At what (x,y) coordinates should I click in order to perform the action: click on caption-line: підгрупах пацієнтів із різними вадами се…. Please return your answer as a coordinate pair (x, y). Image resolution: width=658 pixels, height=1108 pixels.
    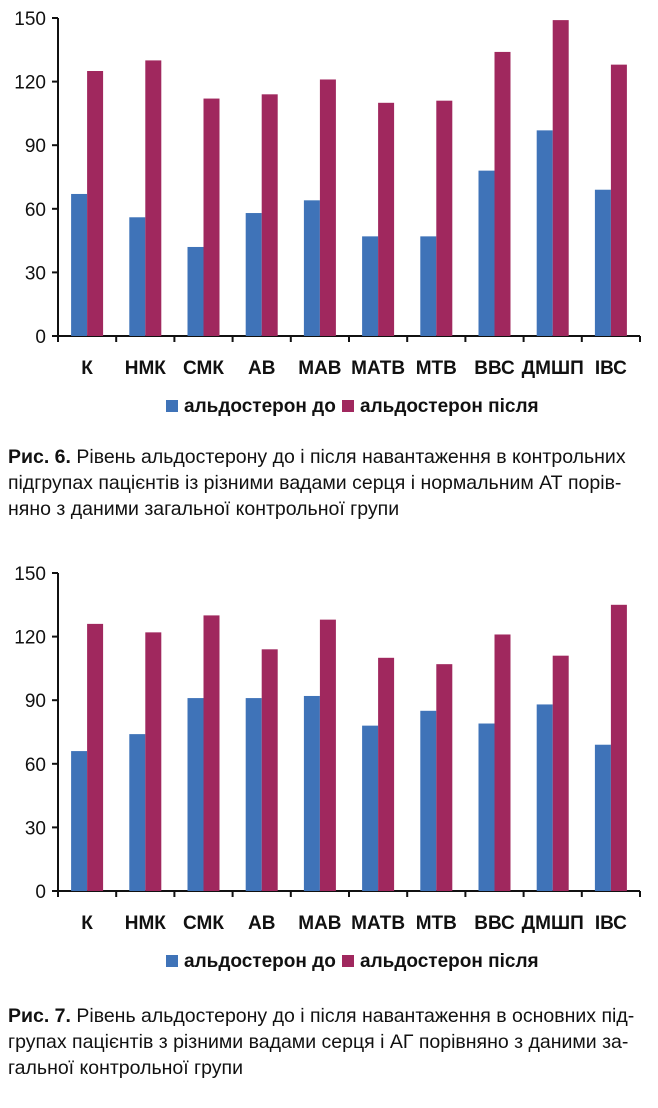
    Looking at the image, I should click on (315, 483).